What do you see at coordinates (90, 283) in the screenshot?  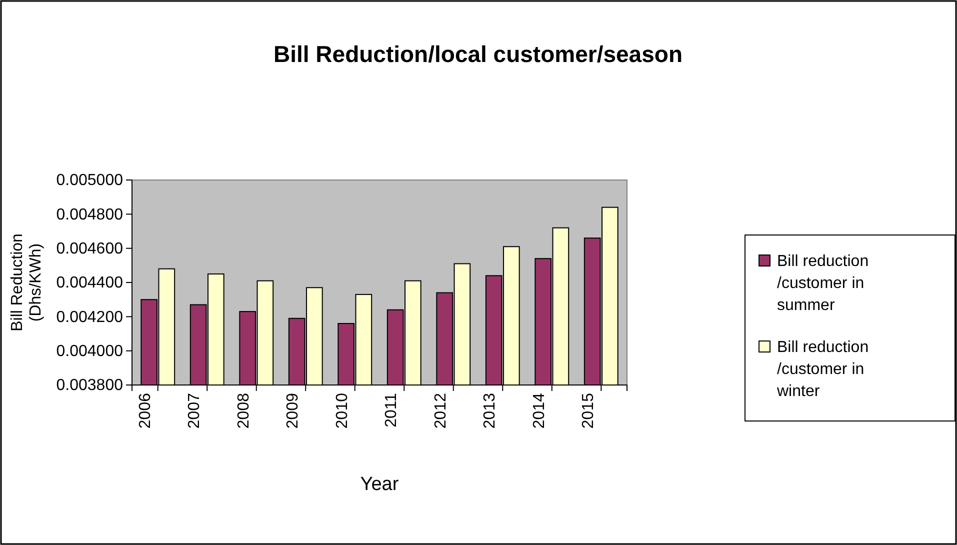 I see `y-tick-label: 0.004400` at bounding box center [90, 283].